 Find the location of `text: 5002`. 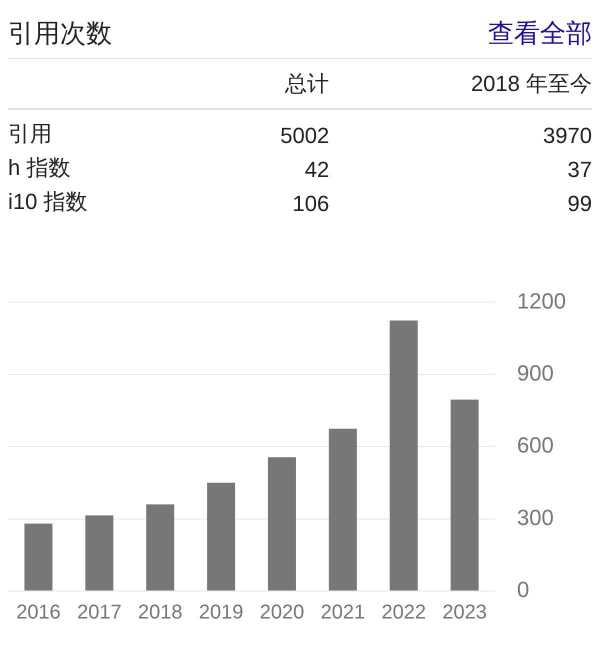

text: 5002 is located at coordinates (304, 135).